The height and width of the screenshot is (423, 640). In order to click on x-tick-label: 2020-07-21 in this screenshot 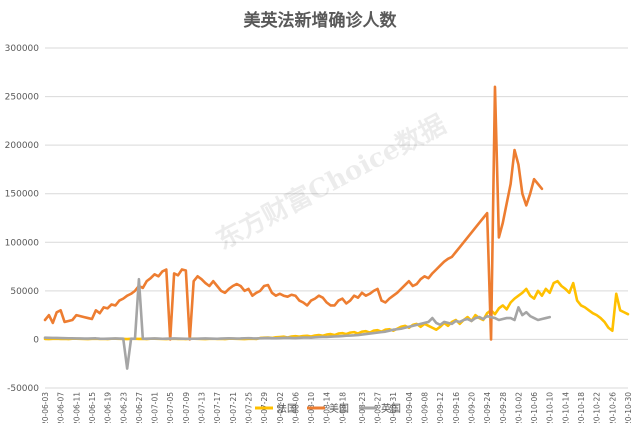, I will do `click(233, 407)`.